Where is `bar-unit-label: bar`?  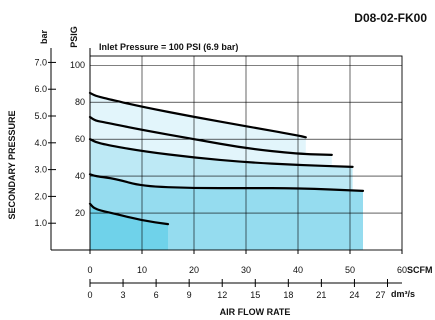 bar-unit-label: bar is located at coordinates (44, 37).